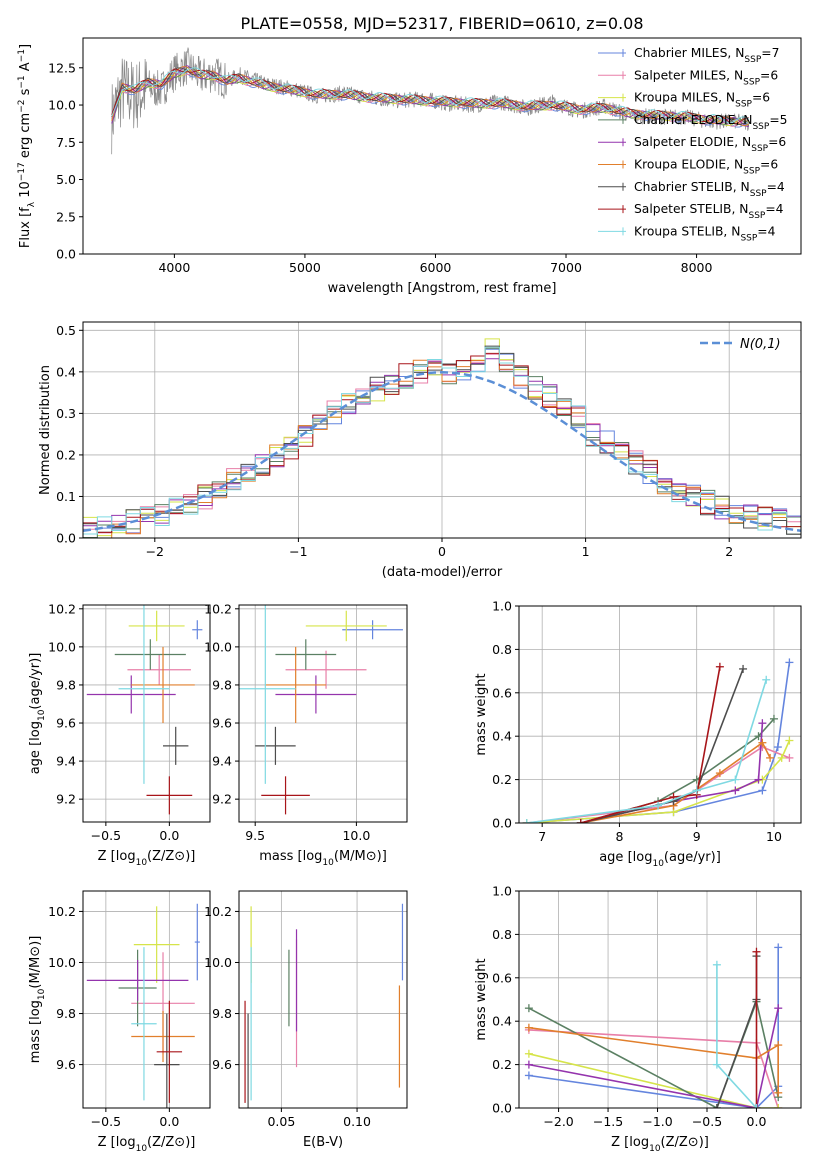 The width and height of the screenshot is (819, 1170). Describe the element at coordinates (106, 1121) in the screenshot. I see `mass-vs-Z-xtick-label: −0.5` at that location.